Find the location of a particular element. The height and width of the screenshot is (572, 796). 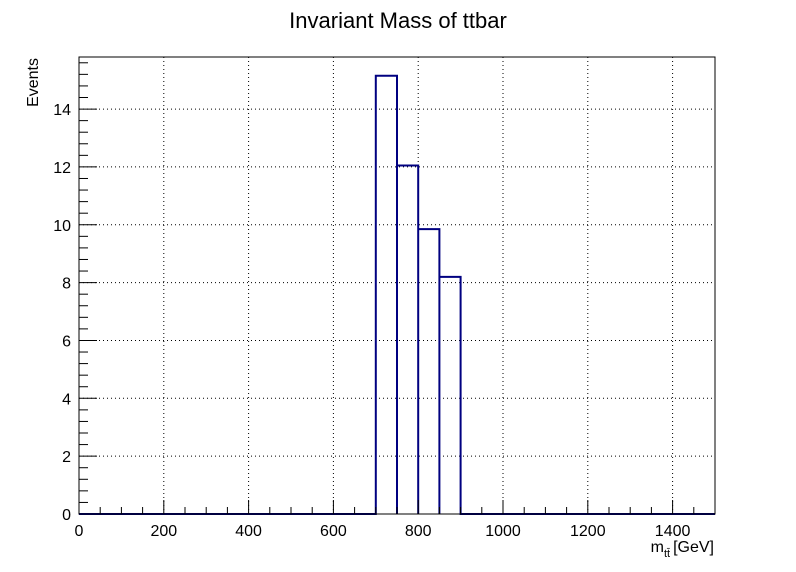

y-axis-label: Events is located at coordinates (33, 82).